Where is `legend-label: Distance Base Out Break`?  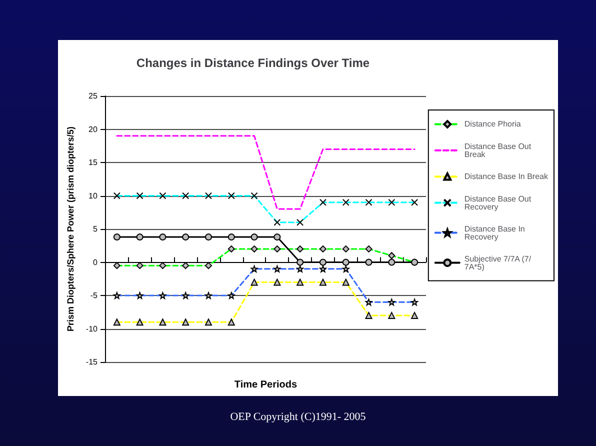 legend-label: Distance Base Out Break is located at coordinates (499, 150).